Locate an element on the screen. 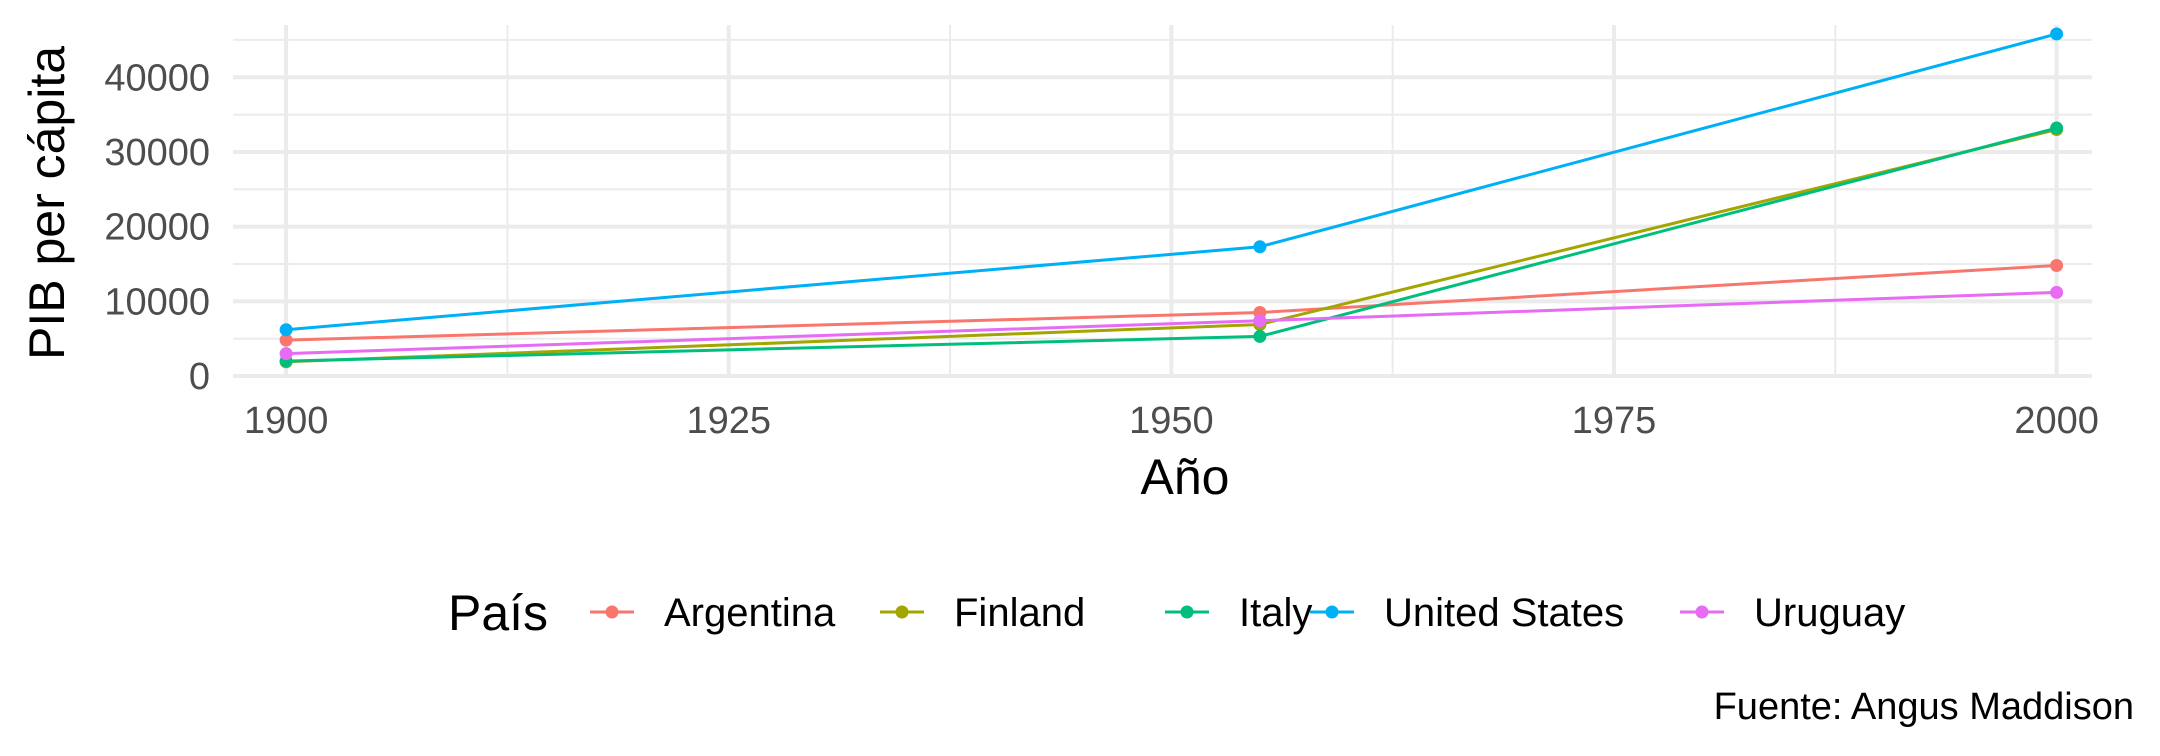 This screenshot has height=756, width=2160. y-axis-tick-labels: 0 10000 20000 30000 40000 is located at coordinates (157, 227).